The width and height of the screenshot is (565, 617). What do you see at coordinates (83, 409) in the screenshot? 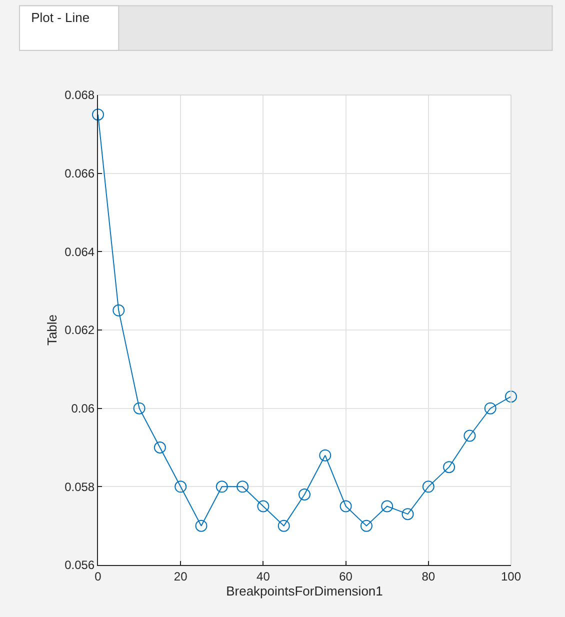
I see `y-tick-label: 0.06` at bounding box center [83, 409].